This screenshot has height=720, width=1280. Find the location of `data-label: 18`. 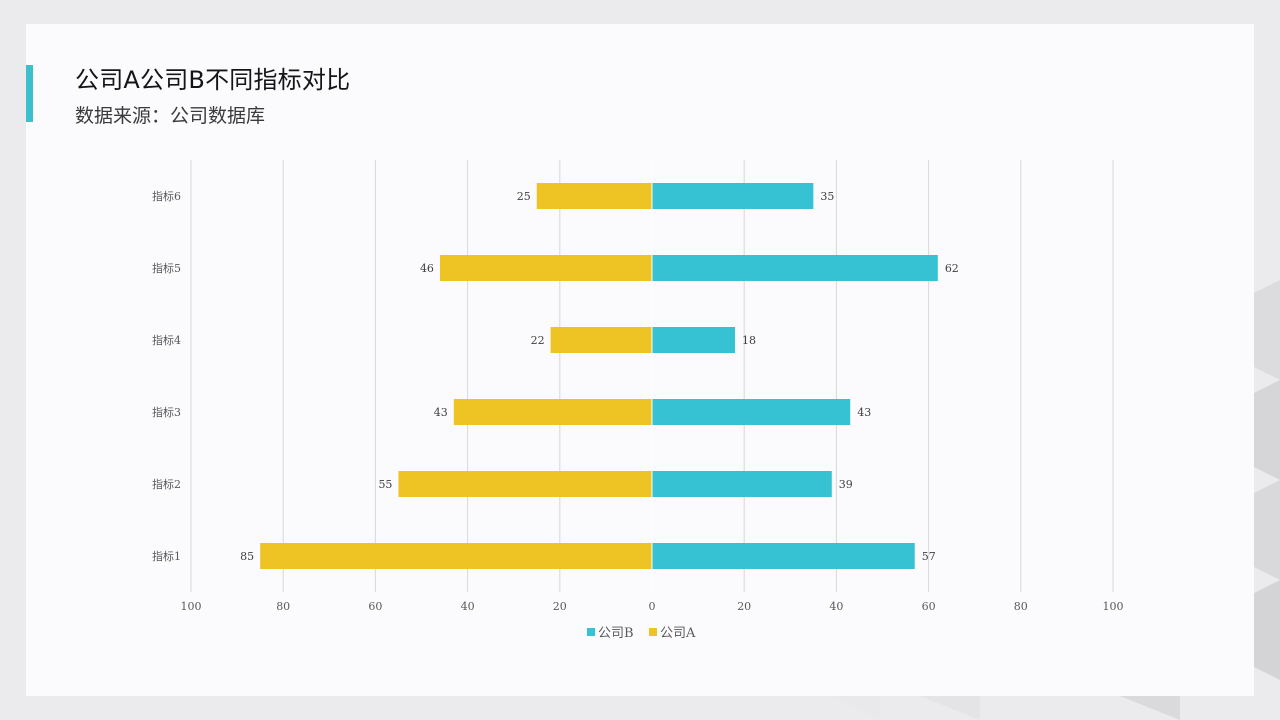

data-label: 18 is located at coordinates (749, 340).